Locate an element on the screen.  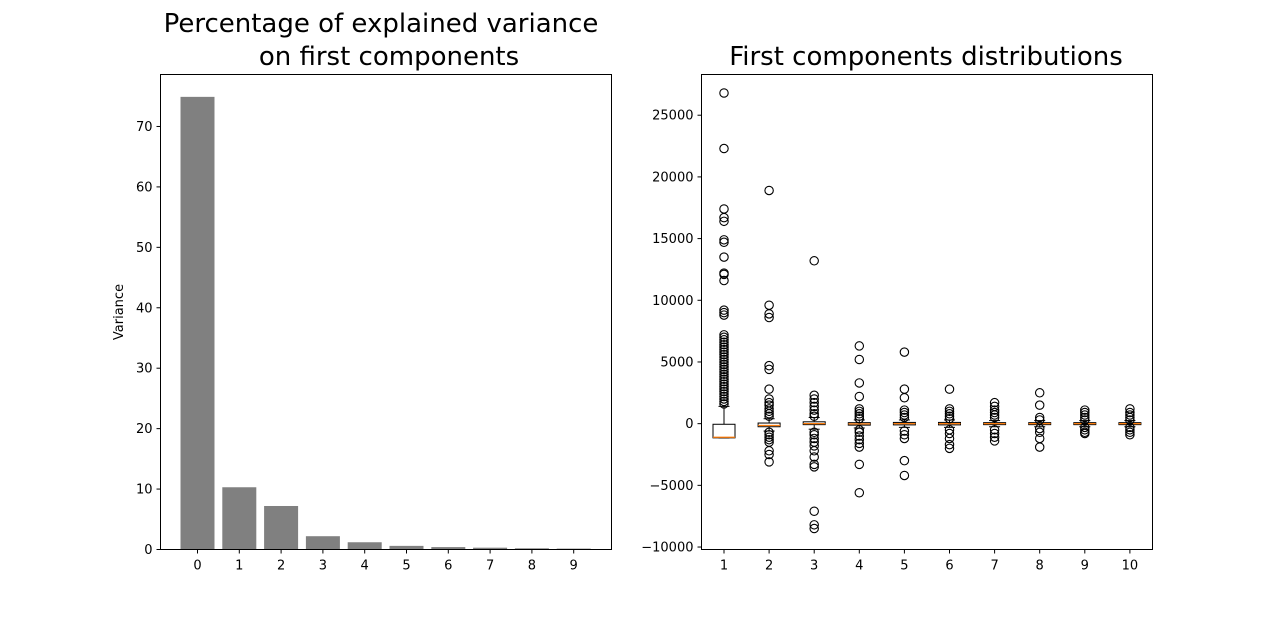
x-tick-label: 2 is located at coordinates (769, 566).